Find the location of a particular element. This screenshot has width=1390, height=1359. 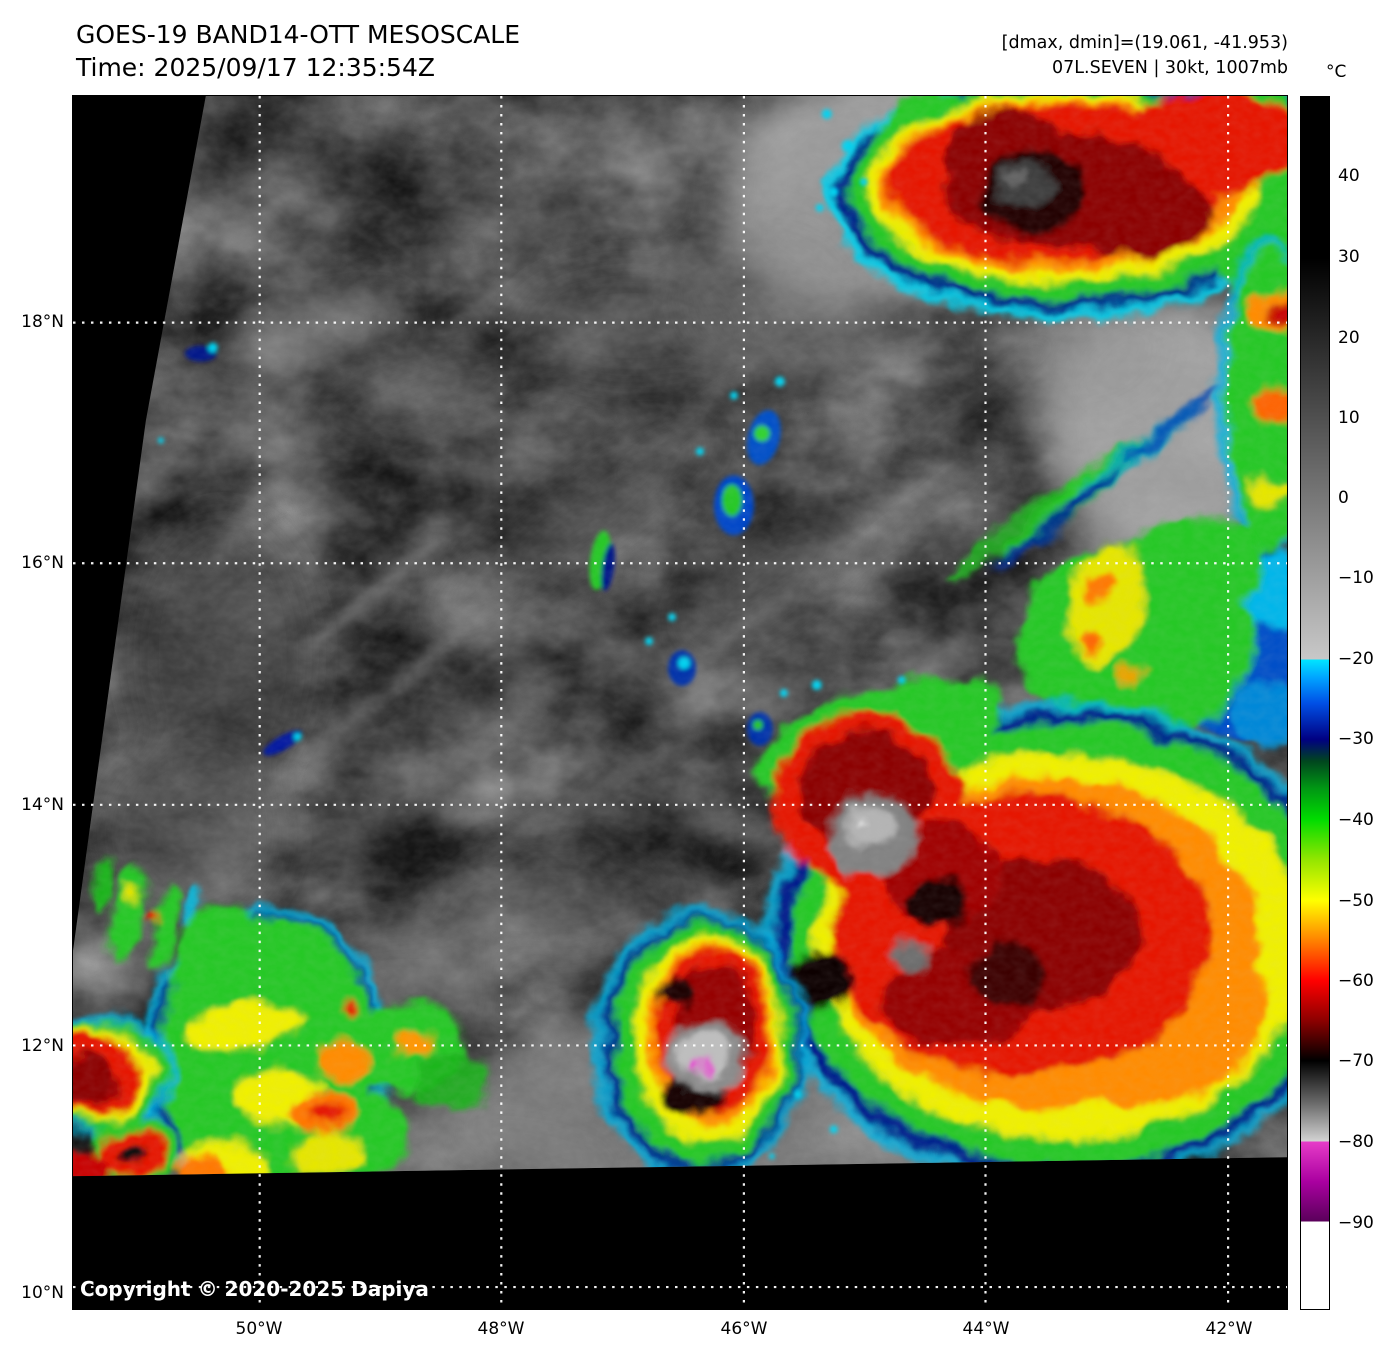

lat-tick-label: 18°N is located at coordinates (42, 322).